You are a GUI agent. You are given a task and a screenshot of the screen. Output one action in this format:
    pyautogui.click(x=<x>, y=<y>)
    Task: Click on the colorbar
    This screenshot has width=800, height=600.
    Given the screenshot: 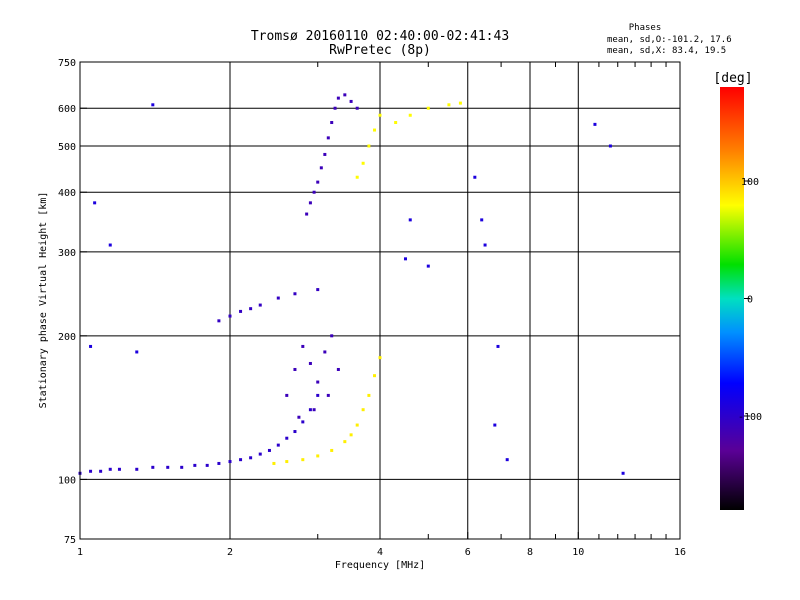 What is the action you would take?
    pyautogui.click(x=732, y=298)
    